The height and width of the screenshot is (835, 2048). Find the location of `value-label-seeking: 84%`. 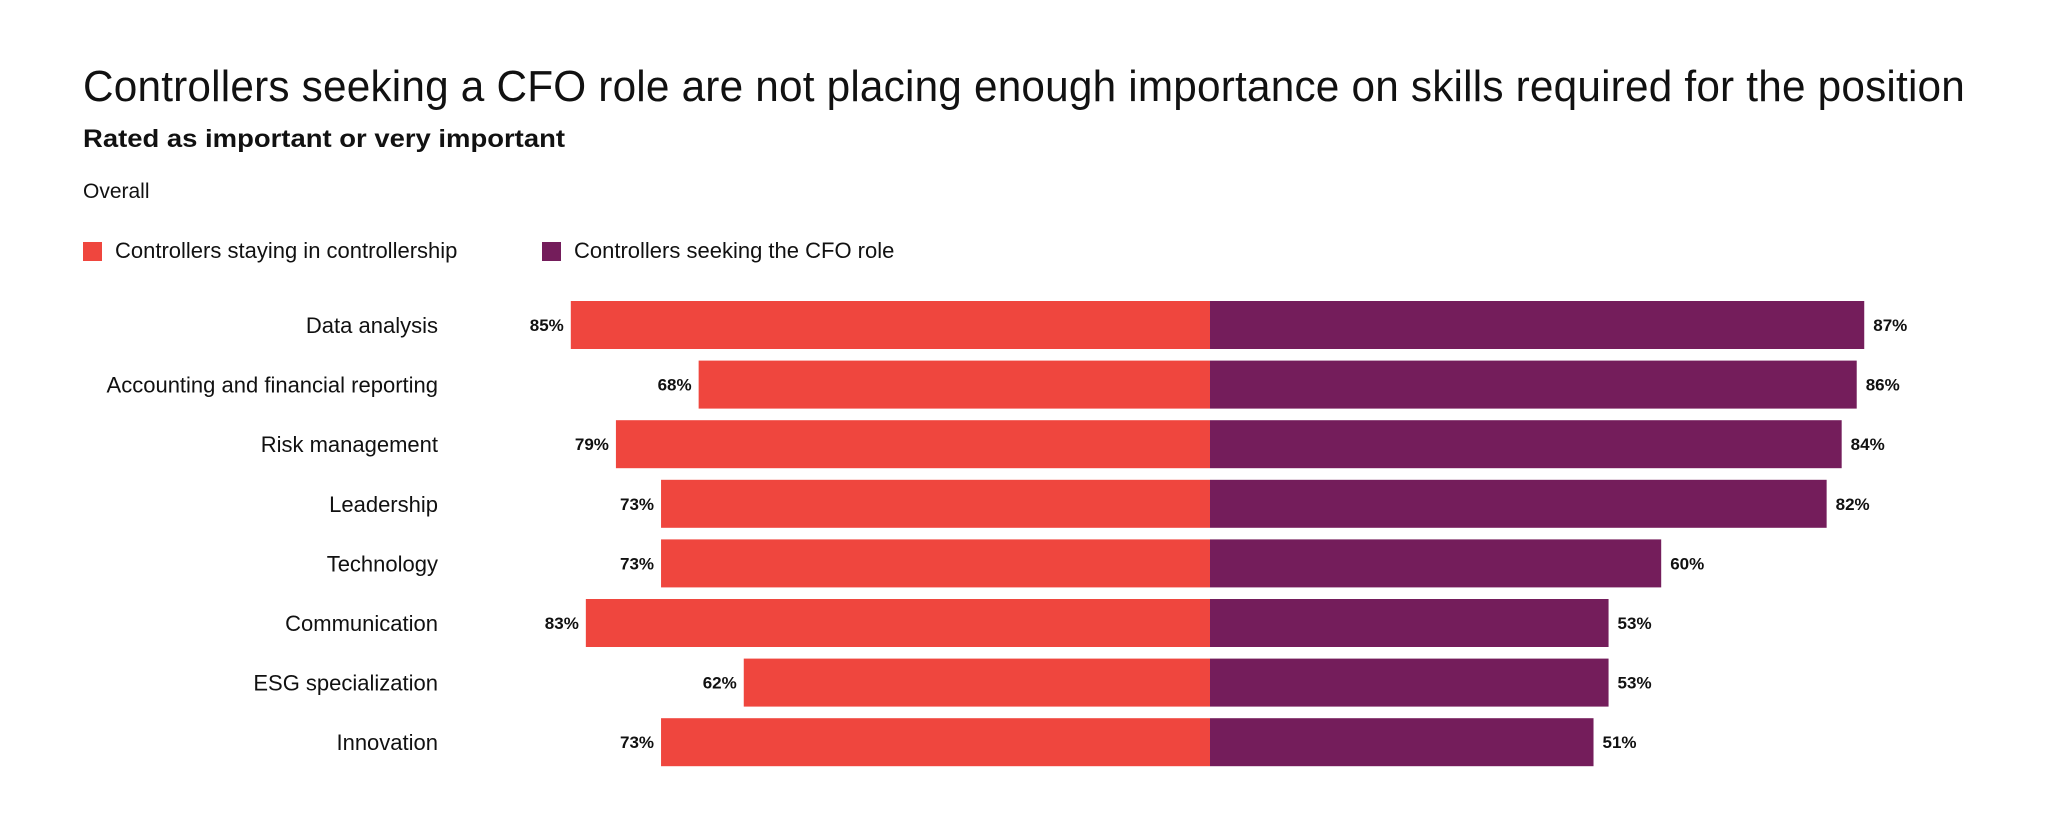

value-label-seeking: 84% is located at coordinates (1868, 444).